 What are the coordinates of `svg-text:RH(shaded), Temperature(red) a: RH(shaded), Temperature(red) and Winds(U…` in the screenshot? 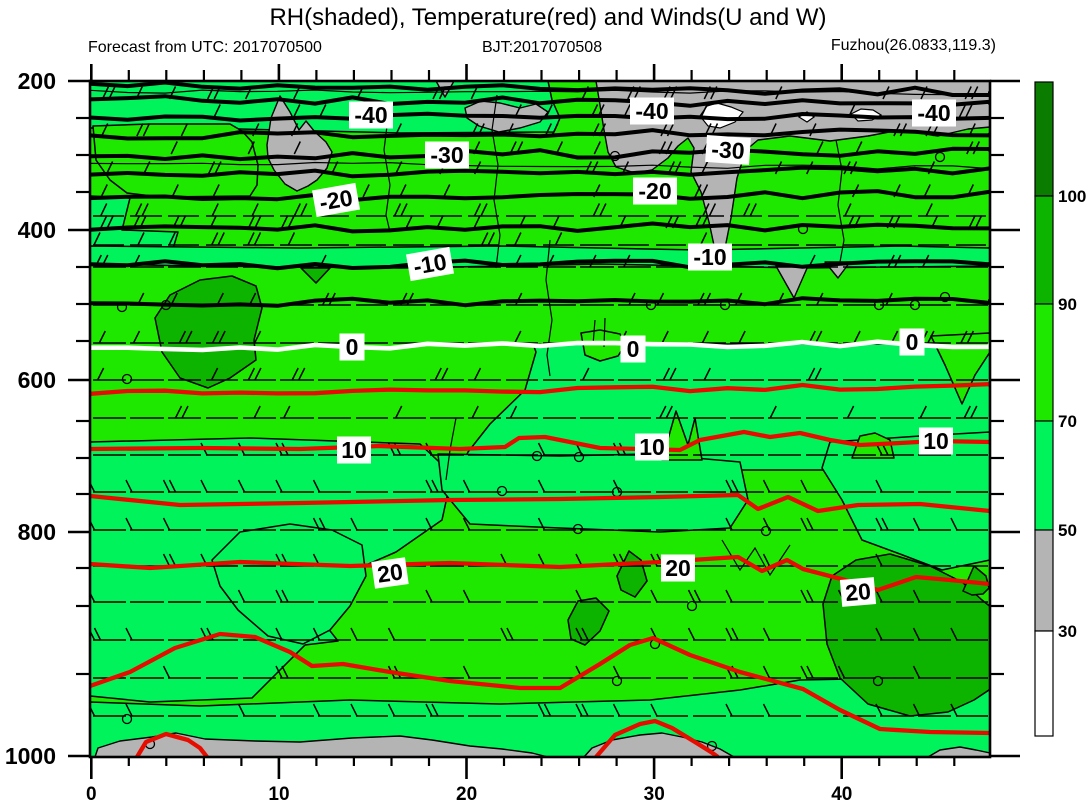 It's located at (547, 17).